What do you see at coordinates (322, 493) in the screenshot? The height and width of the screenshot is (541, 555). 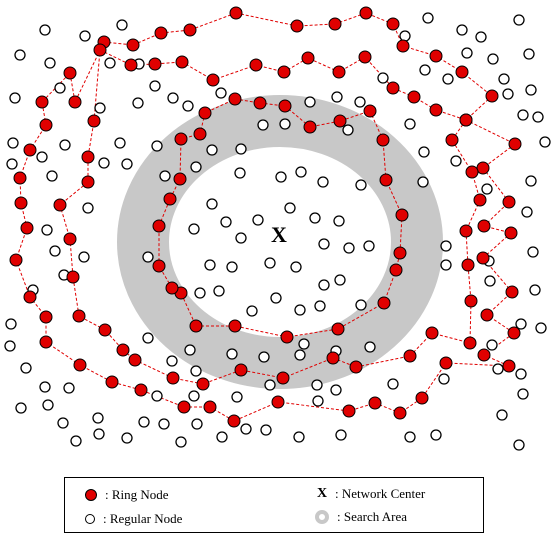 I see `network-center-icon: X` at bounding box center [322, 493].